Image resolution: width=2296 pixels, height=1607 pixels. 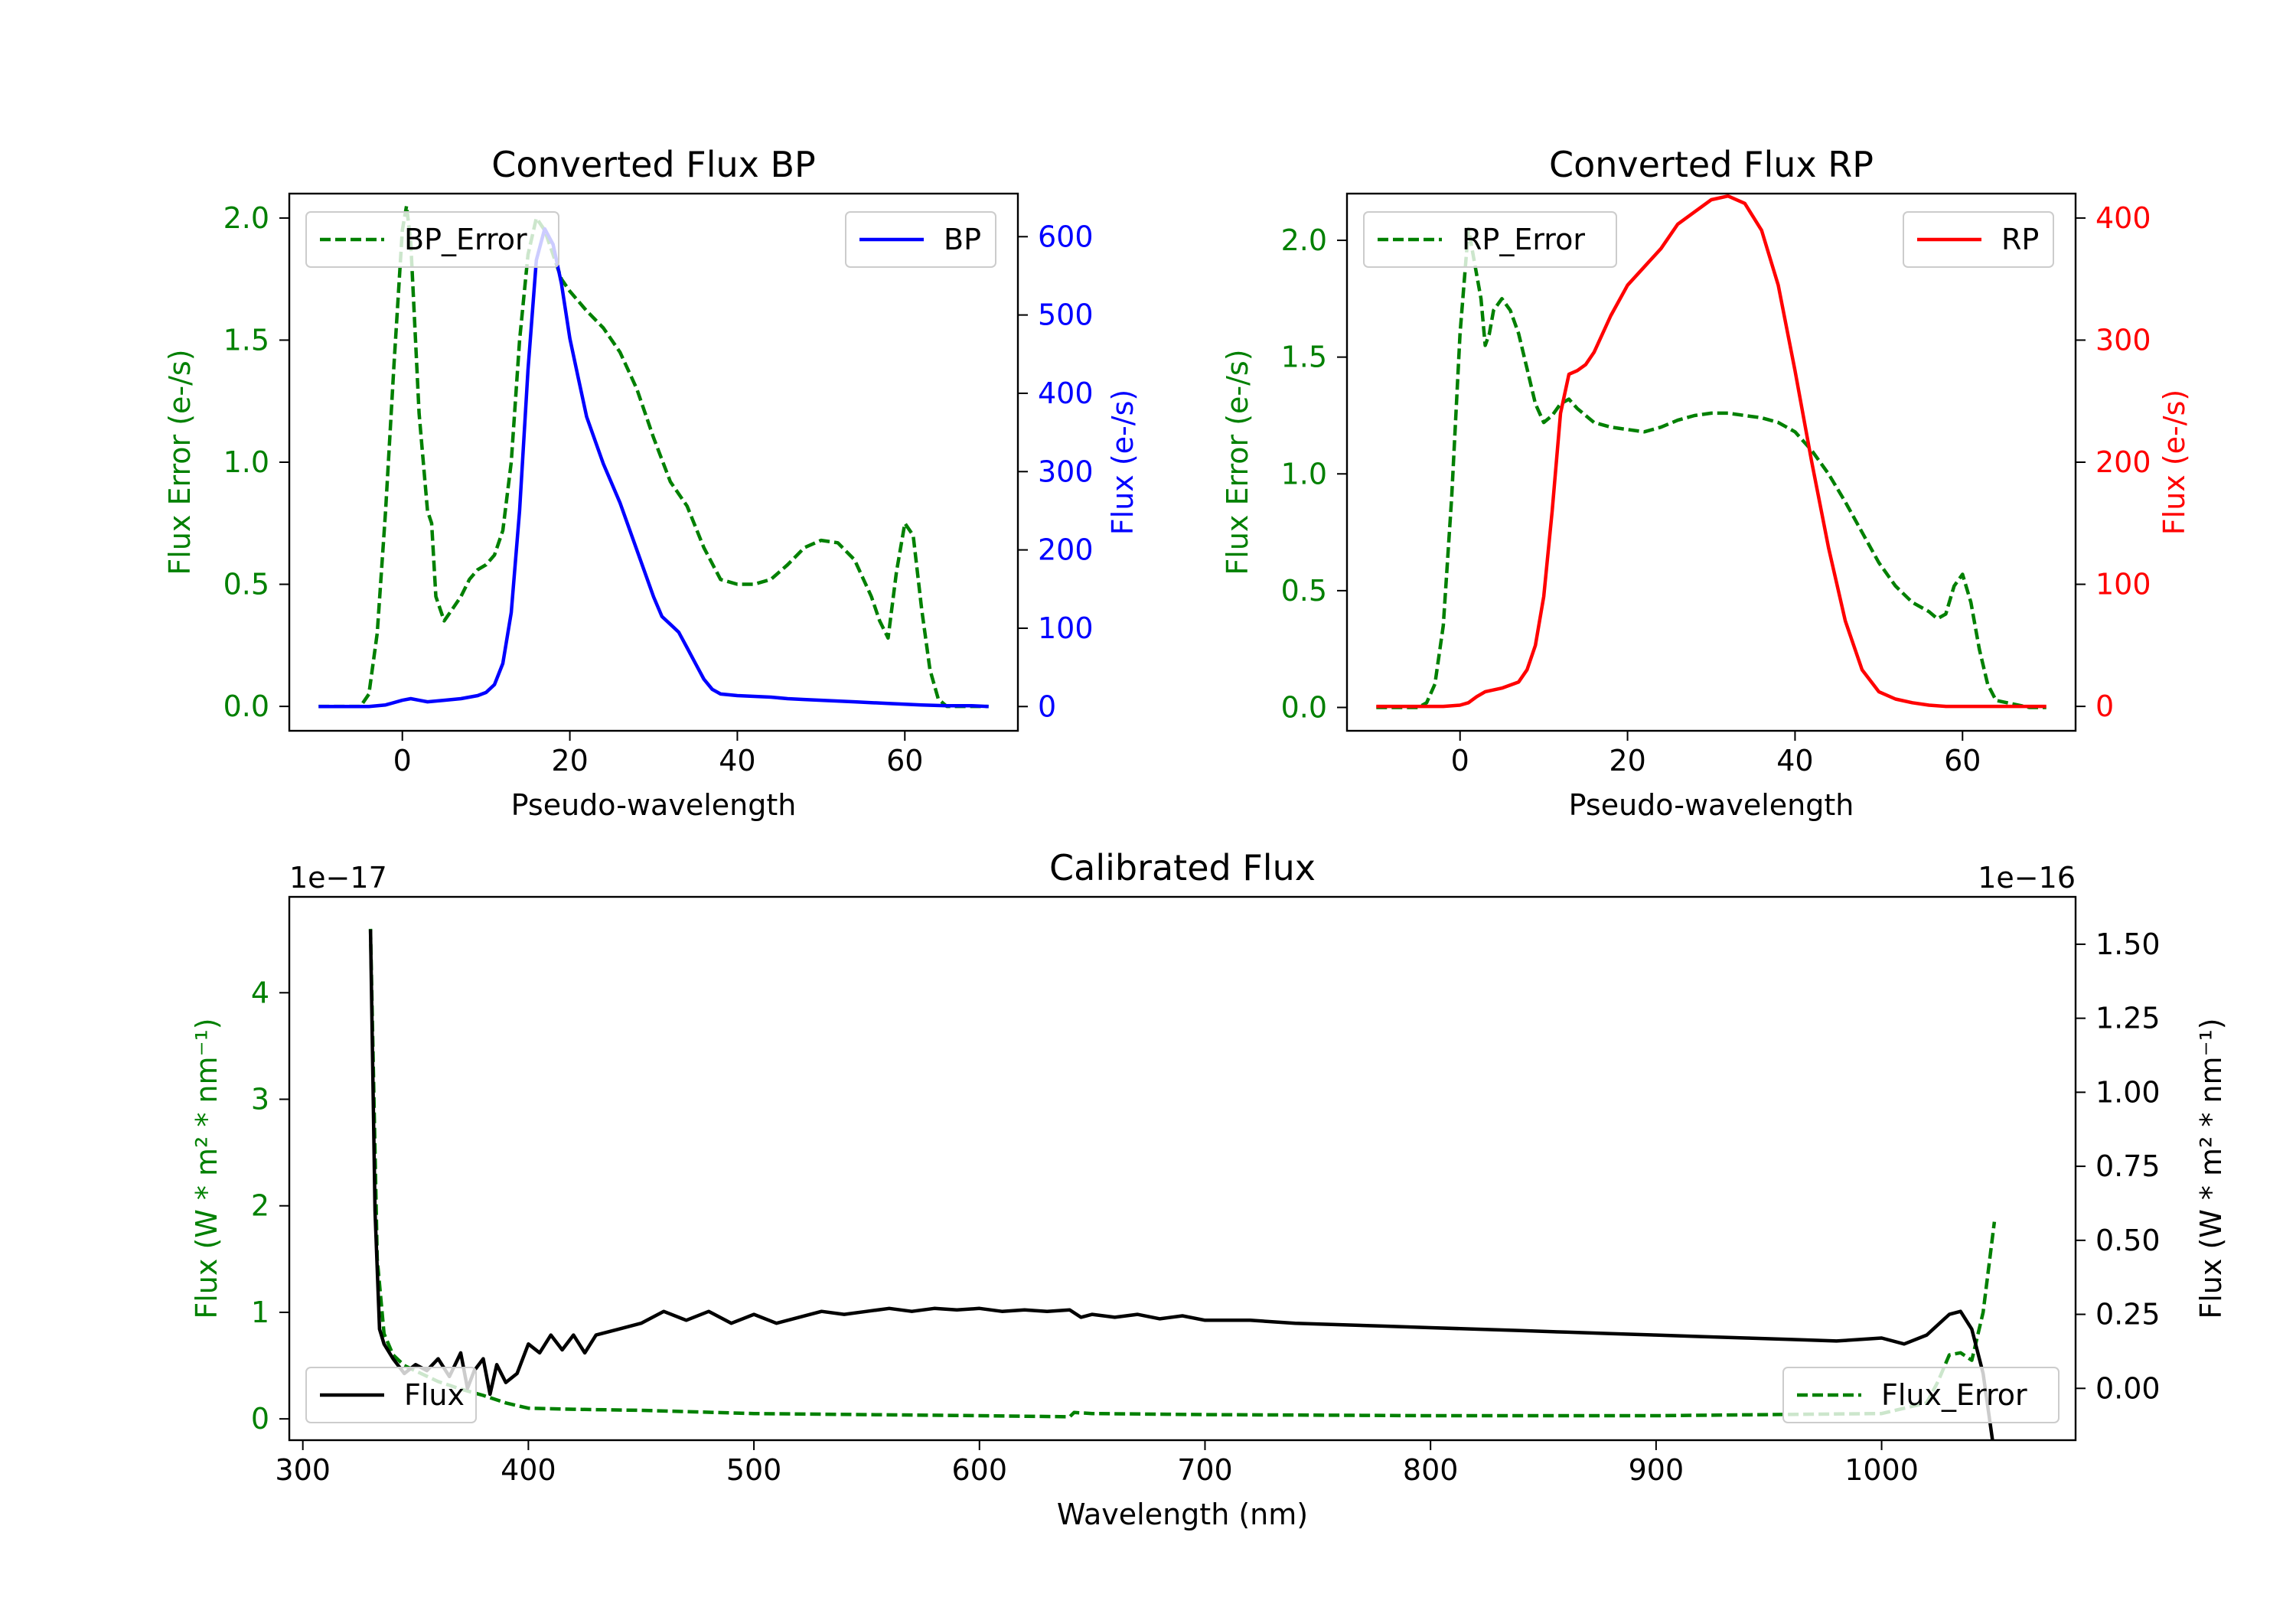 What do you see at coordinates (338, 878) in the screenshot?
I see `calibrated-offset-left: 1e−17` at bounding box center [338, 878].